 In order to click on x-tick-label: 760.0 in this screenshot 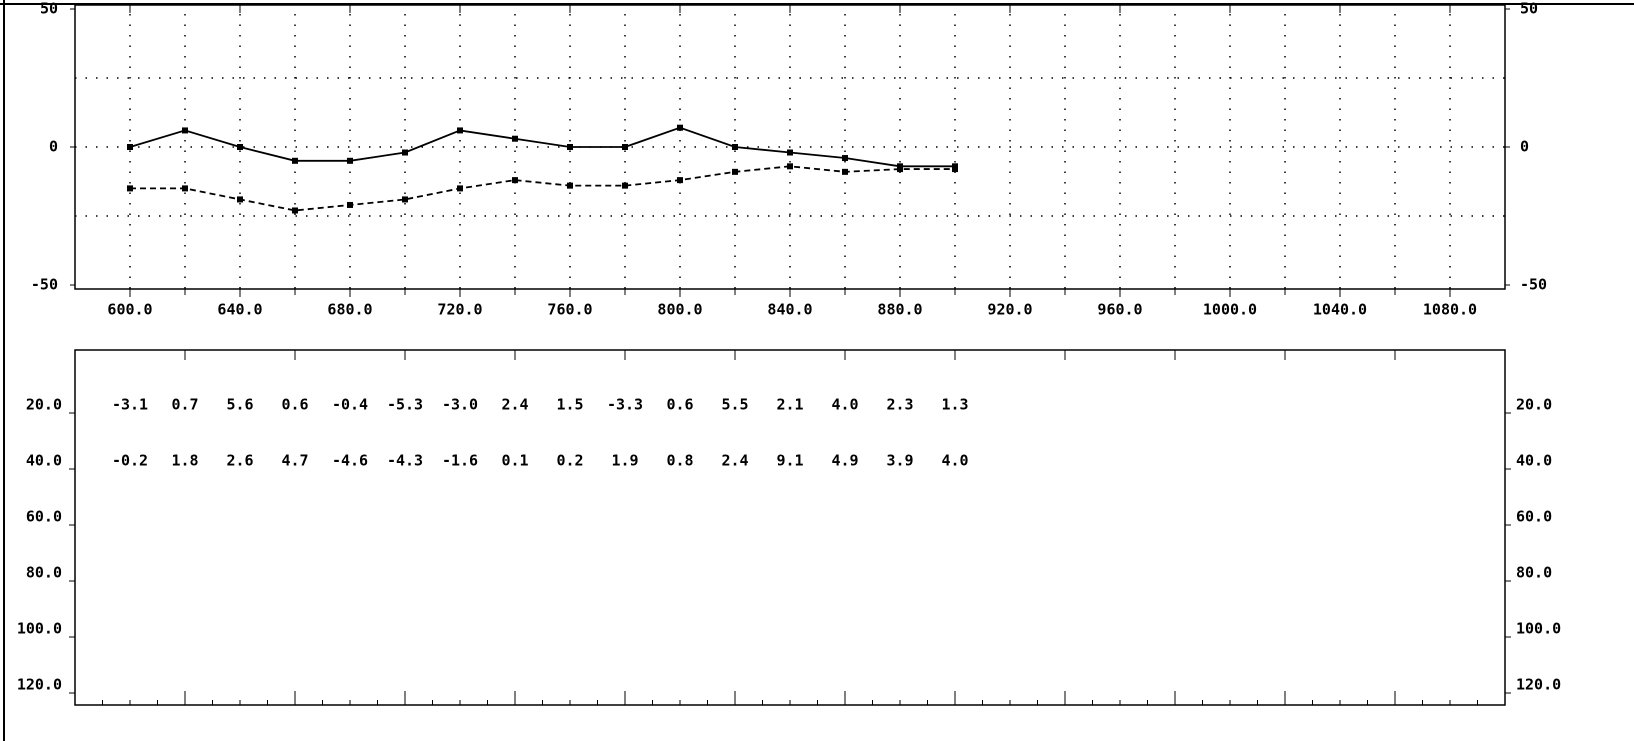, I will do `click(569, 310)`.